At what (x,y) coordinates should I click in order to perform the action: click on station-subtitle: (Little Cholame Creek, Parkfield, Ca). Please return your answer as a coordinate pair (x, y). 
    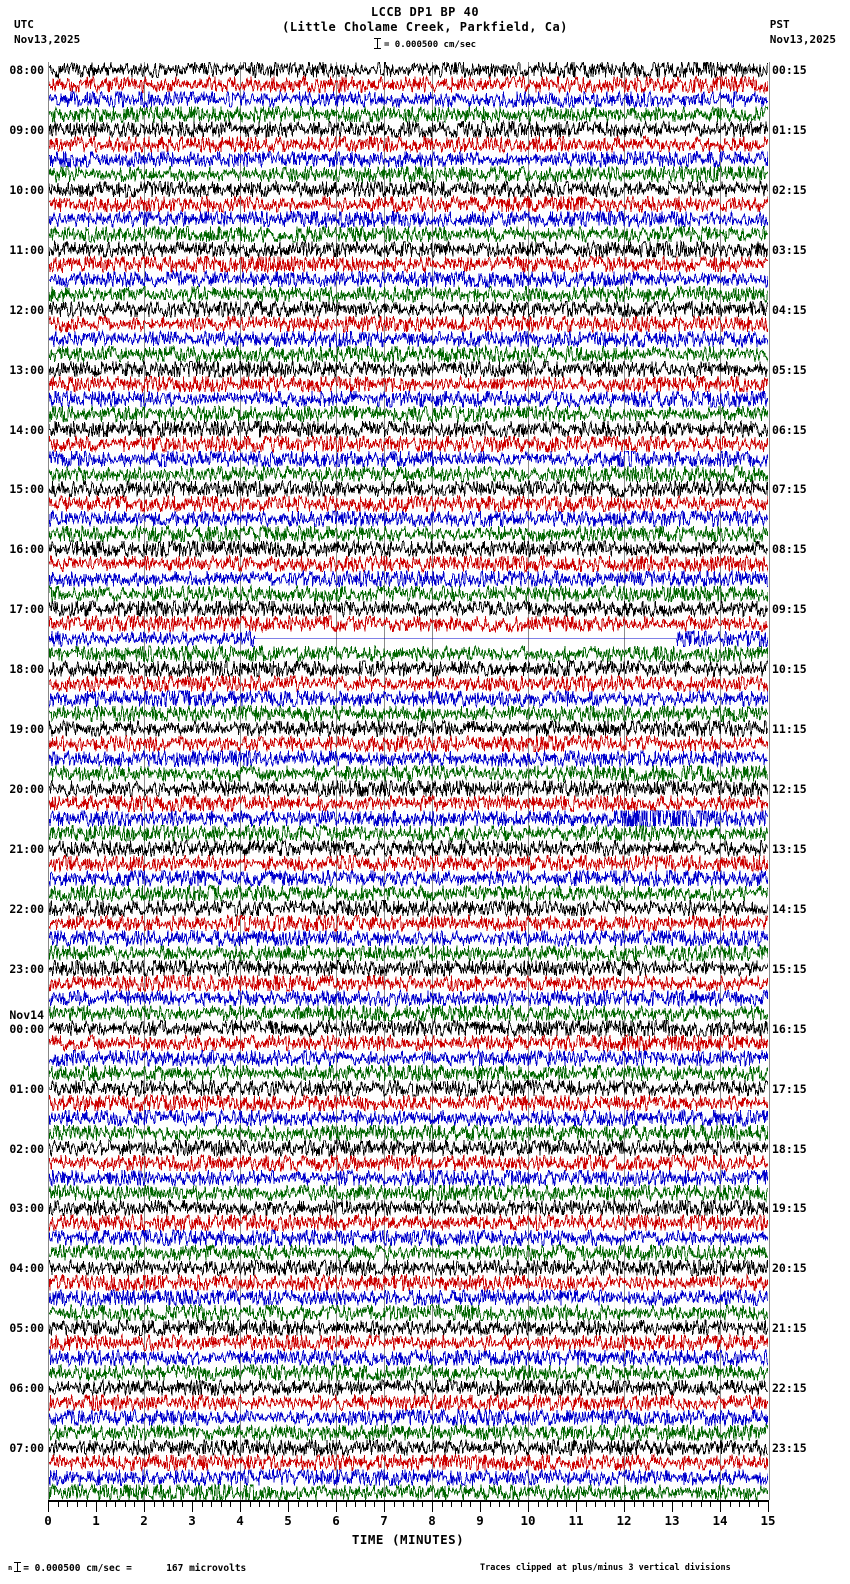
    Looking at the image, I should click on (425, 27).